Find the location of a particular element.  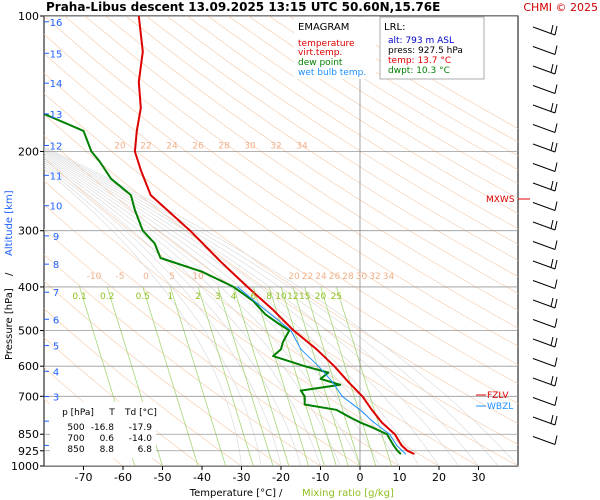

mixing-ratio-label-lower: 22 is located at coordinates (307, 277).